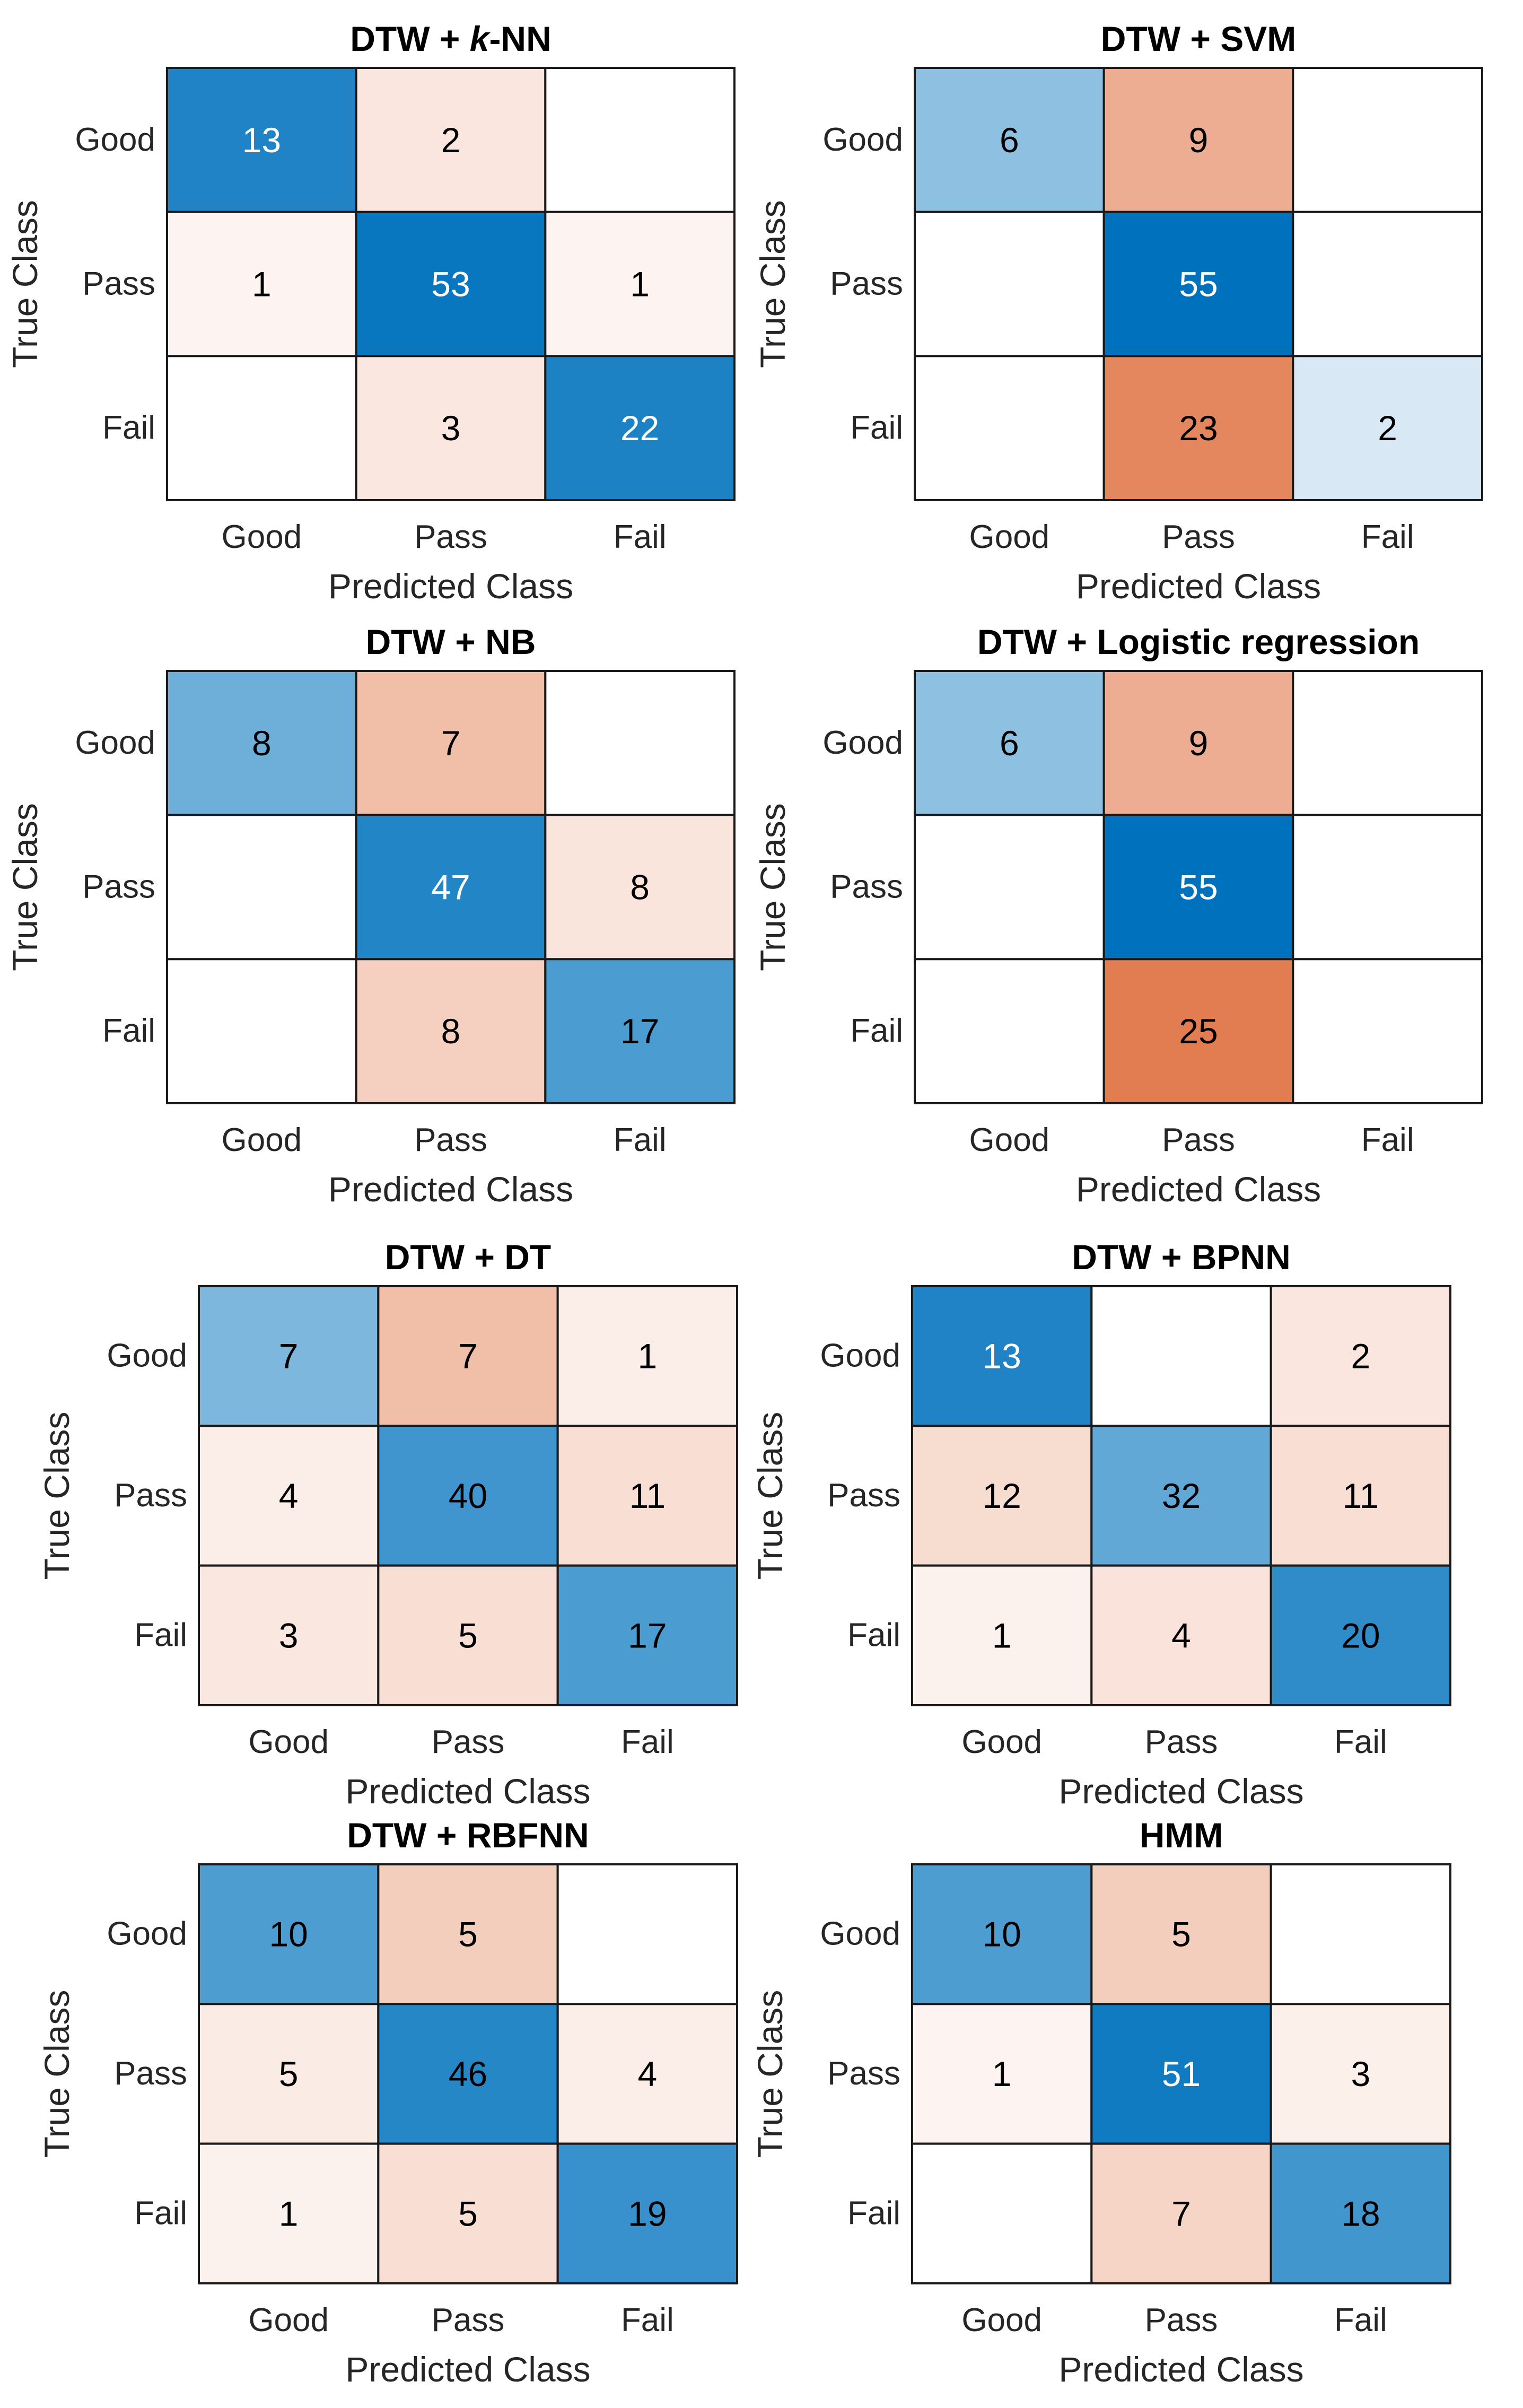  I want to click on panel-title: DTW + SVM, so click(1199, 38).